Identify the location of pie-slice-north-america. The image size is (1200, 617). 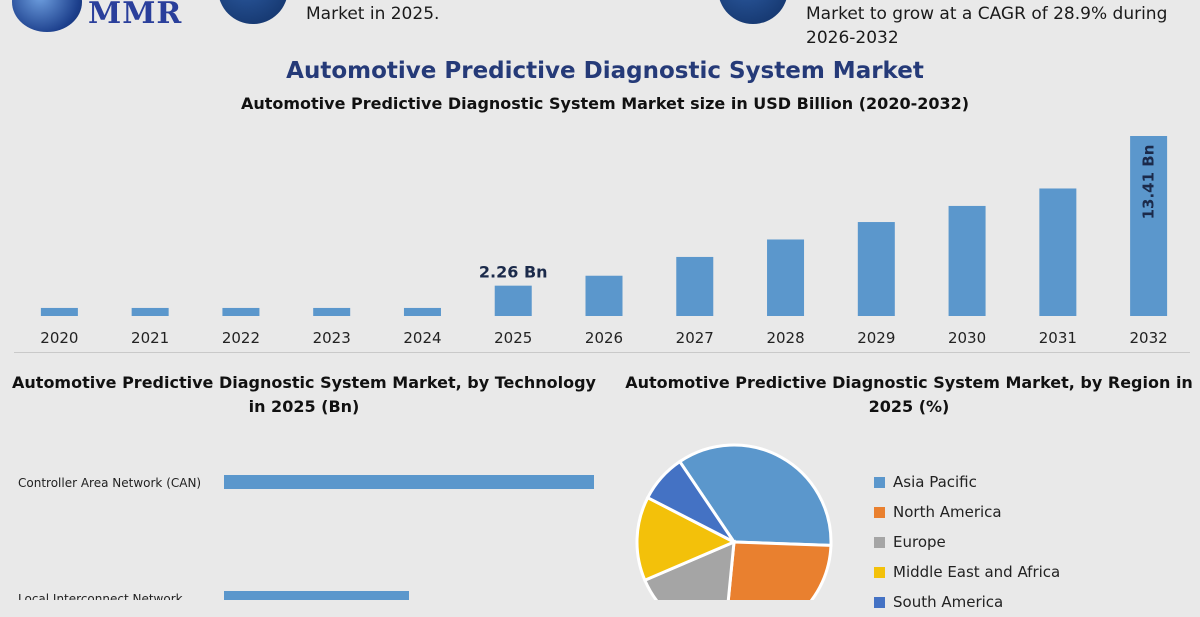
(779, 570).